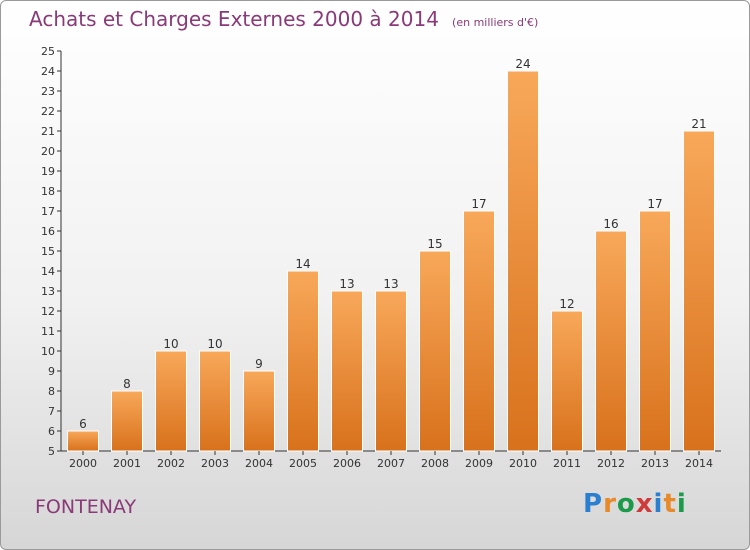  Describe the element at coordinates (303, 463) in the screenshot. I see `x-tick-label: 2005` at that location.